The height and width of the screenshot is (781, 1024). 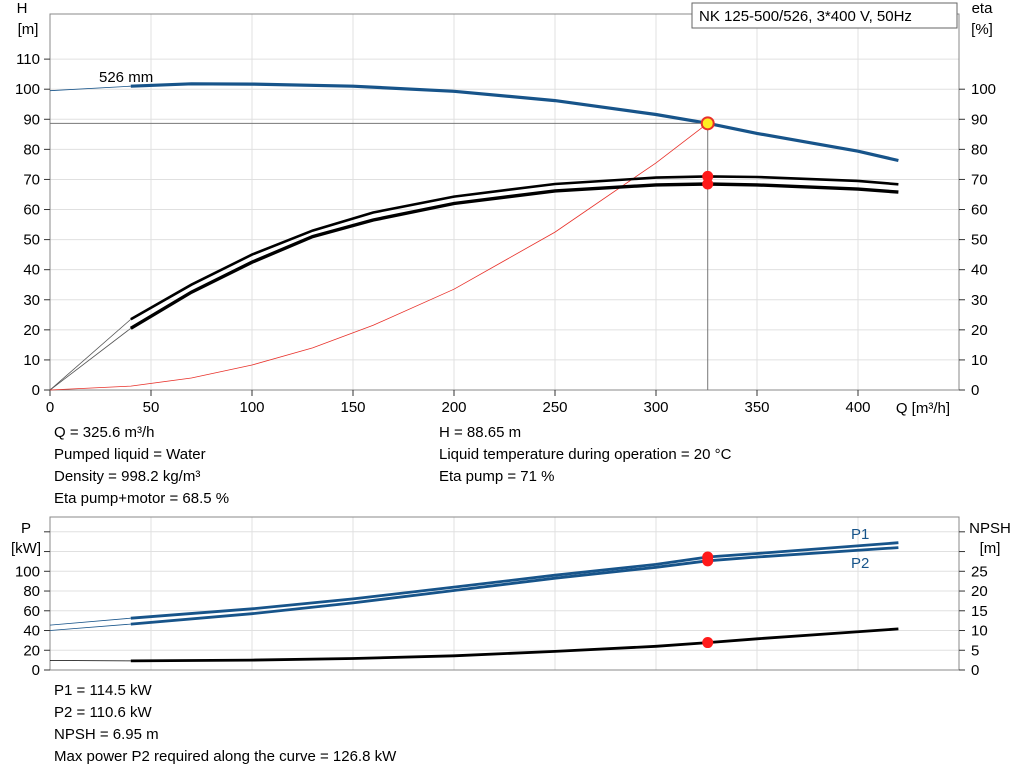 What do you see at coordinates (979, 611) in the screenshot?
I see `npsh-tick-label: 15` at bounding box center [979, 611].